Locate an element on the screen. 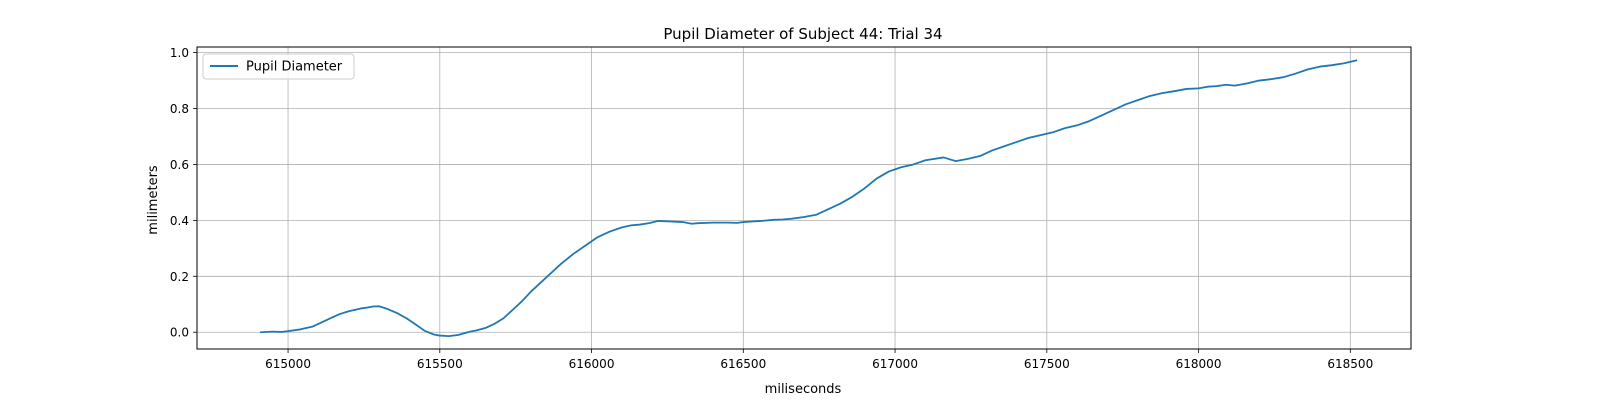  legend-label: Pupil Diameter is located at coordinates (294, 67).